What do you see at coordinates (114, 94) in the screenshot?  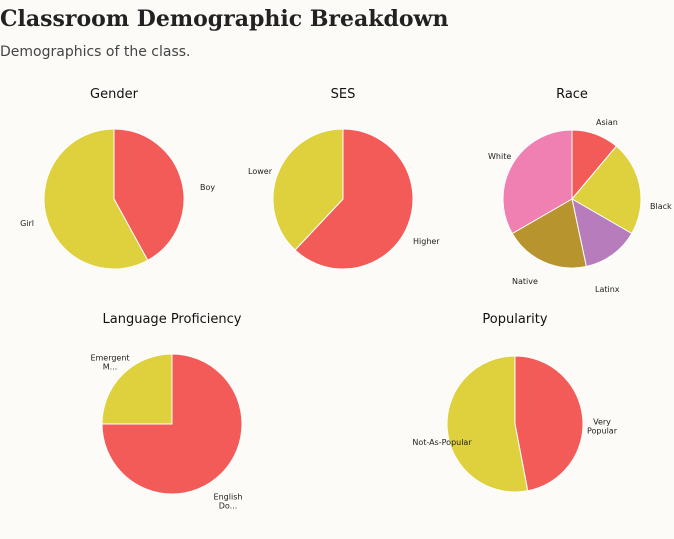 I see `chart-title-gender: Gender` at bounding box center [114, 94].